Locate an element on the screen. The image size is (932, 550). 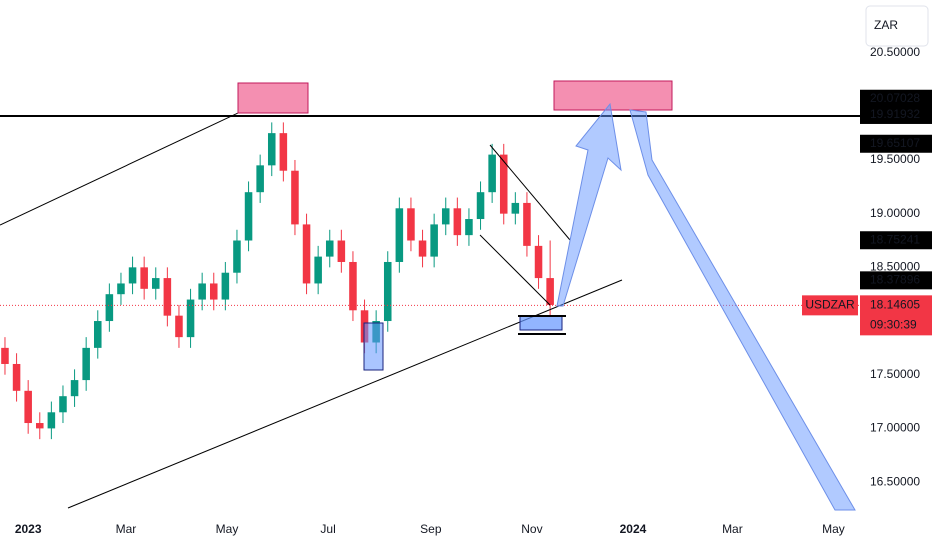
x-tick-label: Jul is located at coordinates (327, 529).